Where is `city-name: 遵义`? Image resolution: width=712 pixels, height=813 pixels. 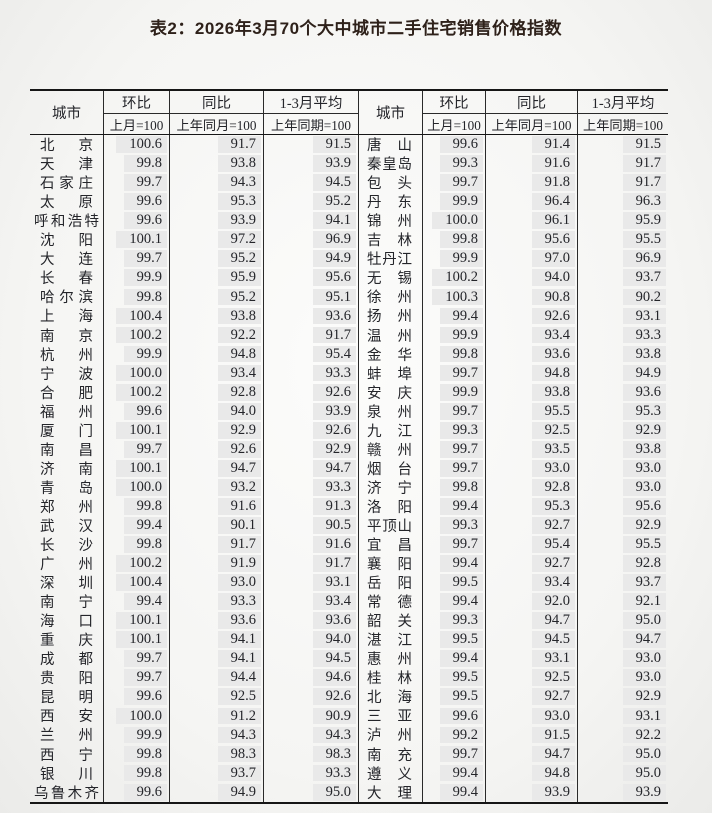 city-name: 遵义 is located at coordinates (390, 773).